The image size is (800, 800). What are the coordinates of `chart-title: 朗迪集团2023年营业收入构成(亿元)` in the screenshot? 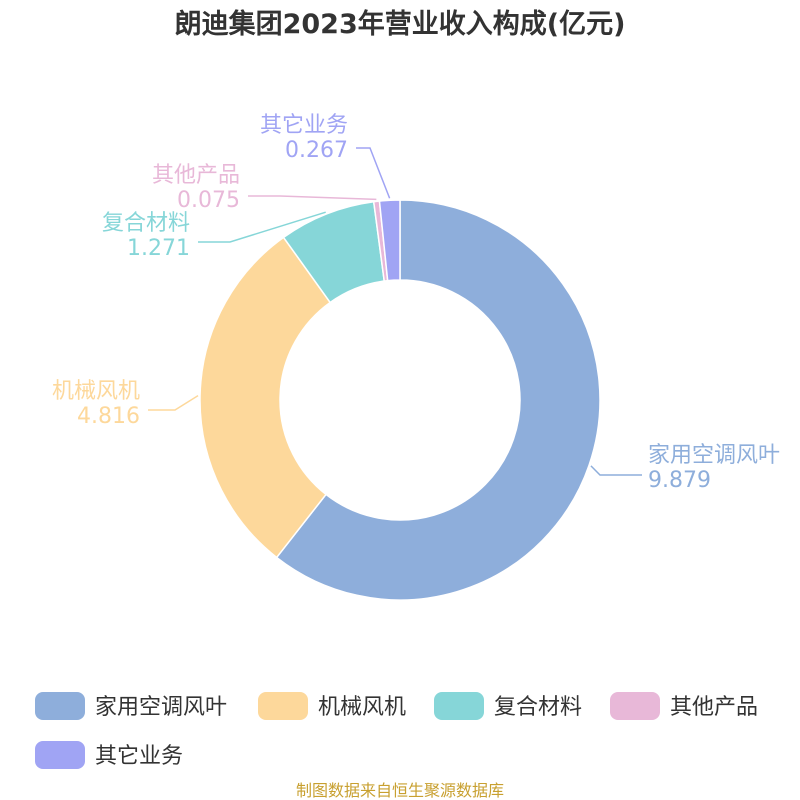 It's located at (400, 24).